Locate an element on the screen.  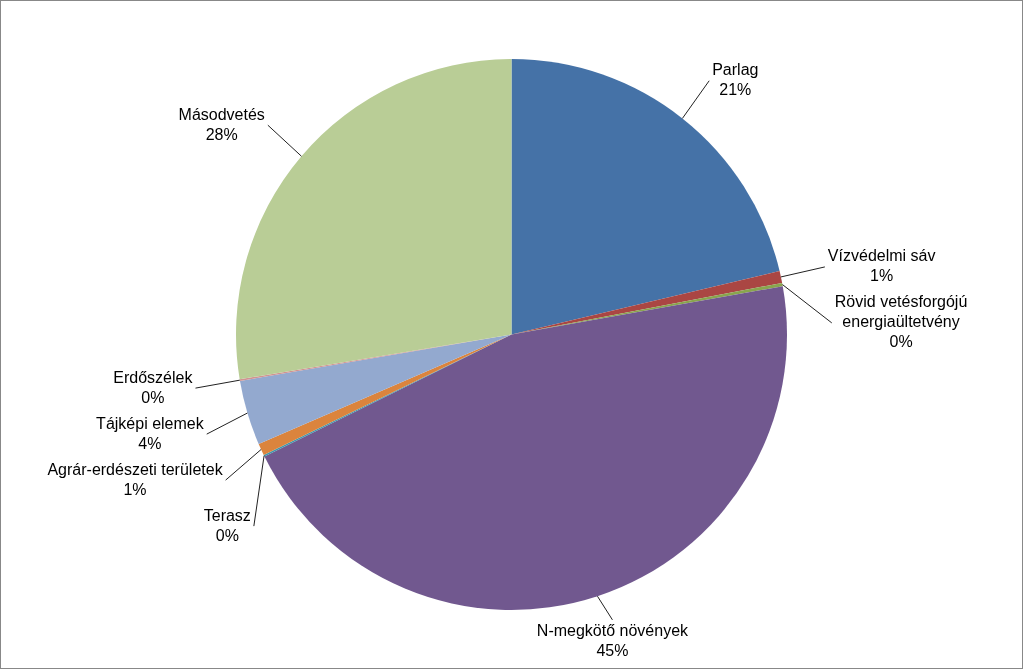
data-label: 45% is located at coordinates (612, 651).